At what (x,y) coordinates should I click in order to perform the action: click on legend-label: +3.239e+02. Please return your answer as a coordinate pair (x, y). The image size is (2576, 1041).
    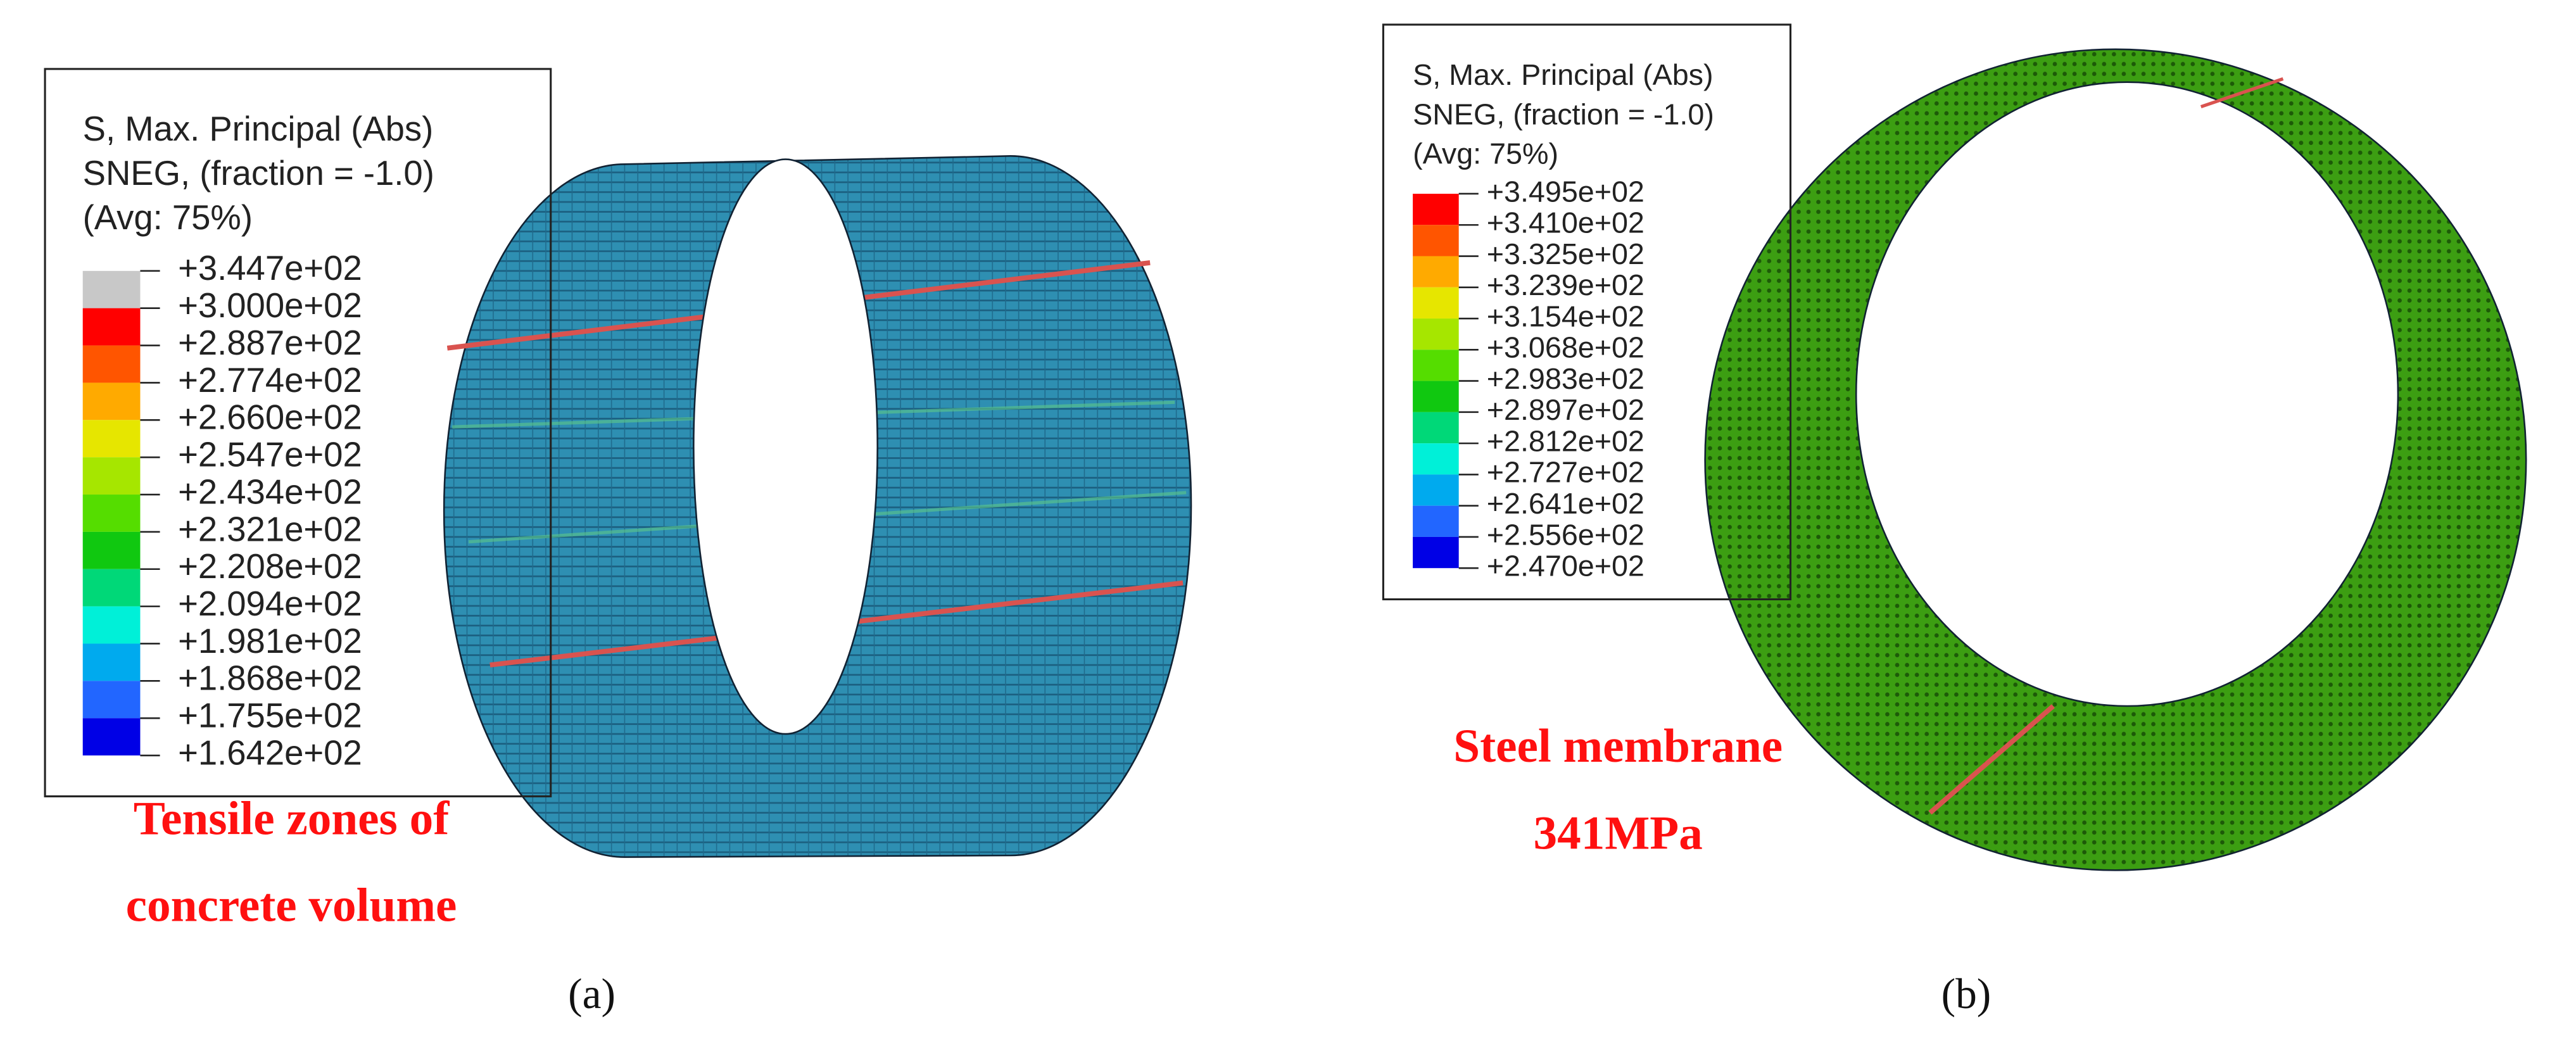
    Looking at the image, I should click on (1566, 284).